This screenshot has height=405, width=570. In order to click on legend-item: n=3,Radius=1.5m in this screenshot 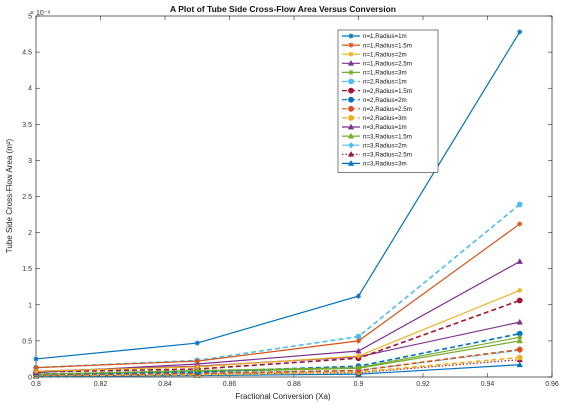, I will do `click(377, 136)`.